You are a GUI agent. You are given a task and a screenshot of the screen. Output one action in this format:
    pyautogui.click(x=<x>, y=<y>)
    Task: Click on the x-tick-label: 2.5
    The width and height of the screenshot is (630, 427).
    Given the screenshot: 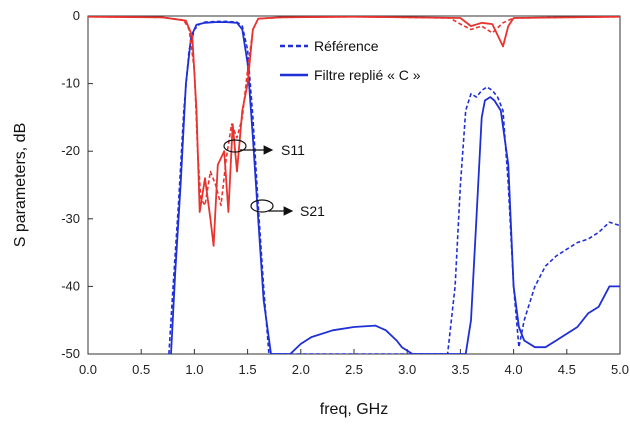 What is the action you would take?
    pyautogui.click(x=354, y=369)
    